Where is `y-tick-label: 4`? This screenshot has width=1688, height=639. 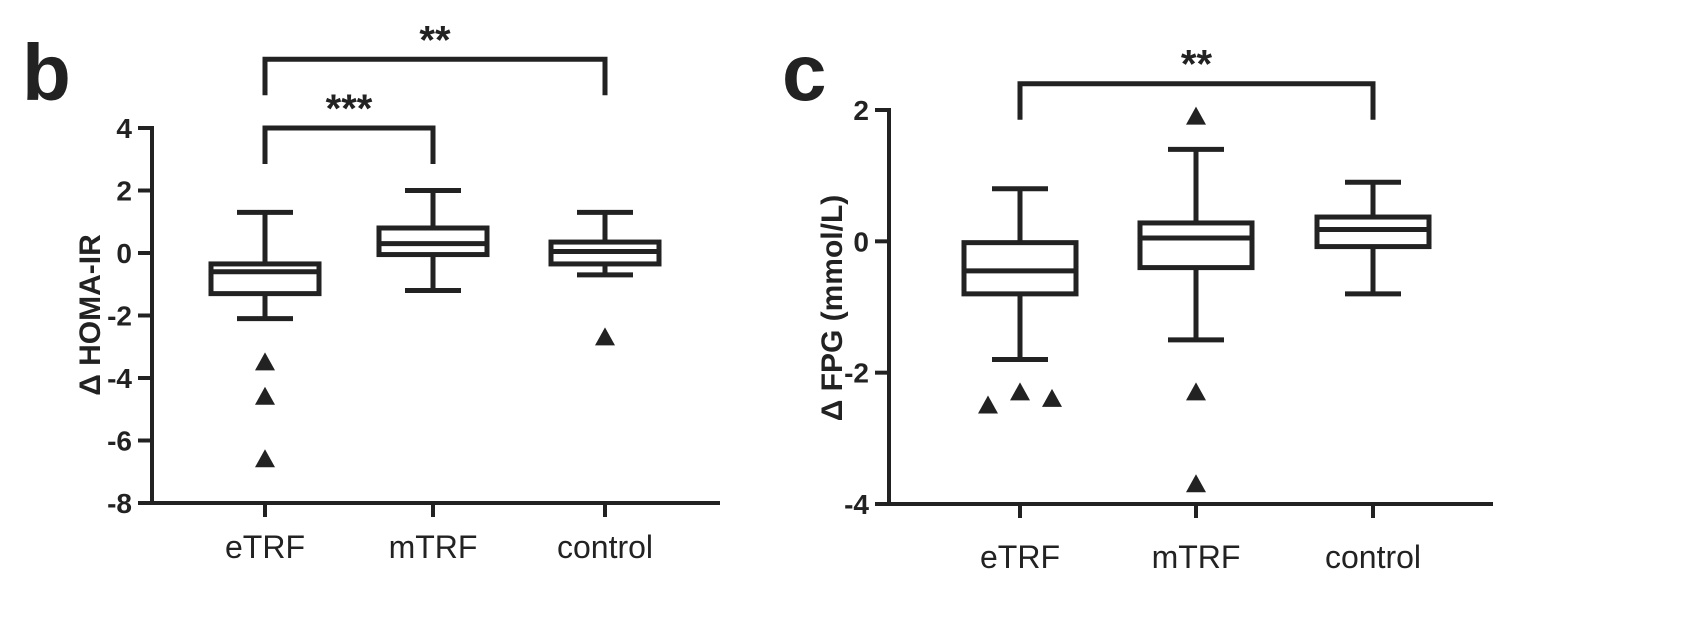
y-tick-label: 4 is located at coordinates (124, 128).